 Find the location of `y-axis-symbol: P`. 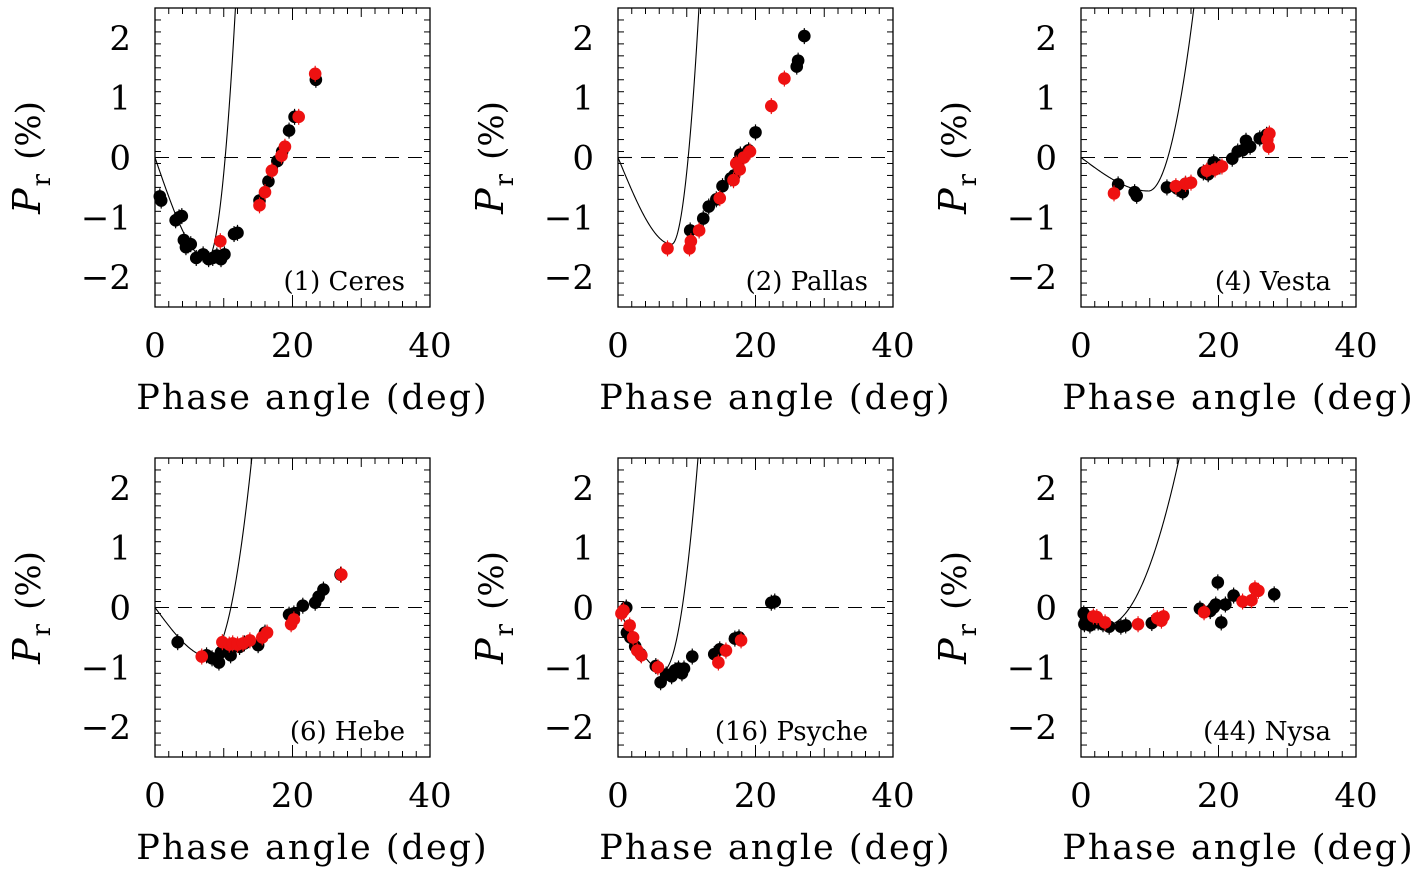

y-axis-symbol: P is located at coordinates (490, 651).